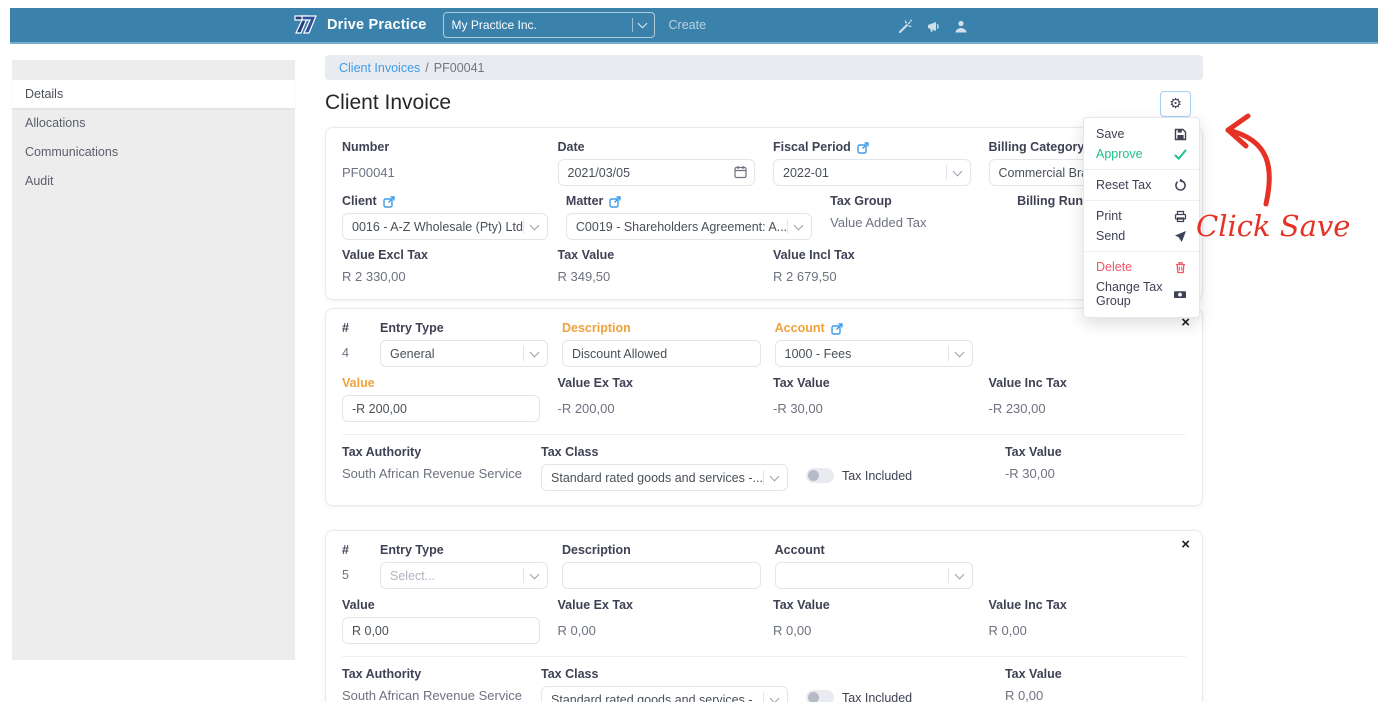 This screenshot has width=1378, height=702. I want to click on tax-value: -R 30,00, so click(798, 408).